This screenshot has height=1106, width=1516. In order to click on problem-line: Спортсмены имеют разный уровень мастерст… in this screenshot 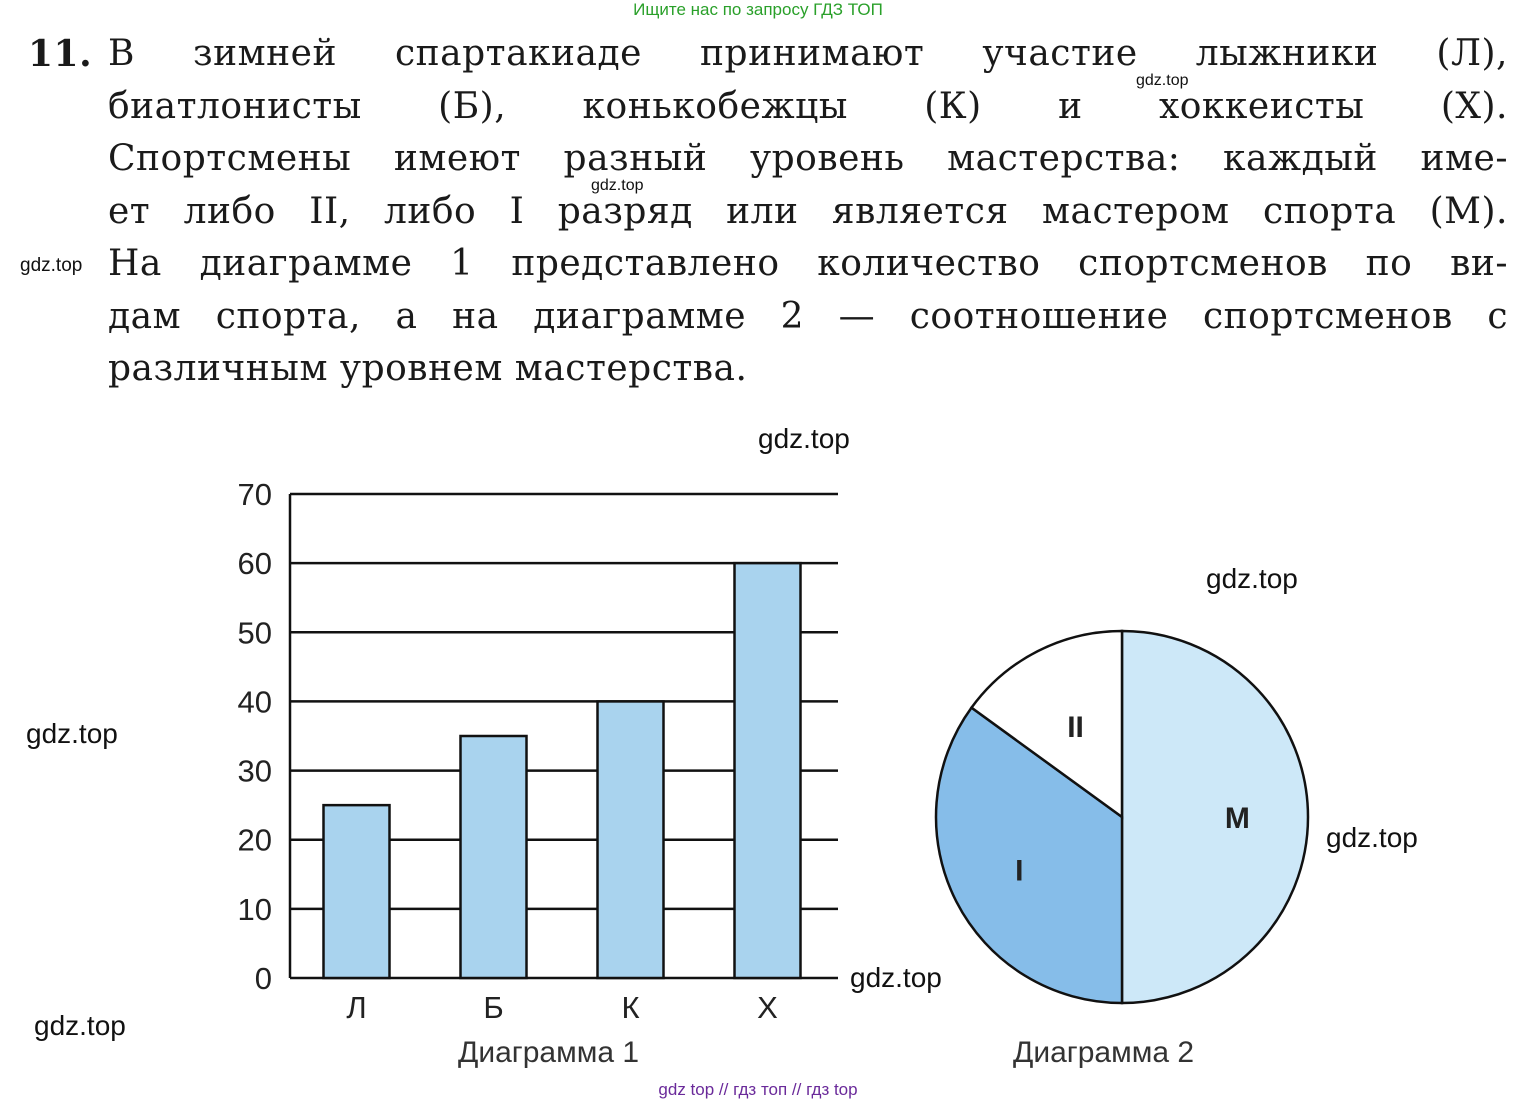, I will do `click(808, 158)`.